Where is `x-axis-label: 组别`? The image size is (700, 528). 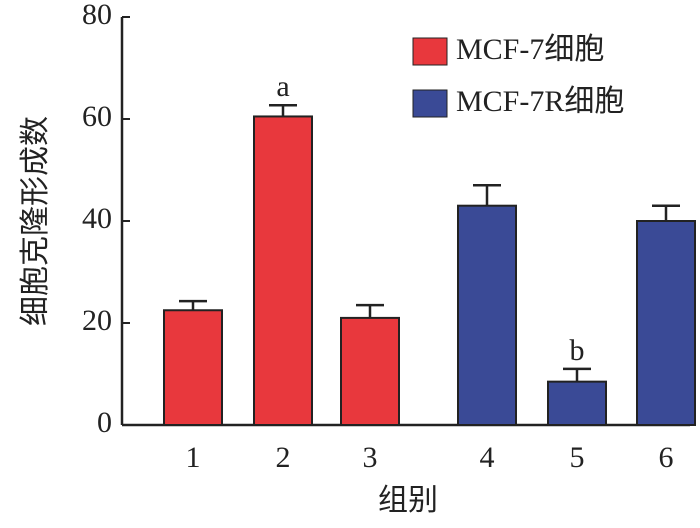 x-axis-label: 组别 is located at coordinates (408, 500).